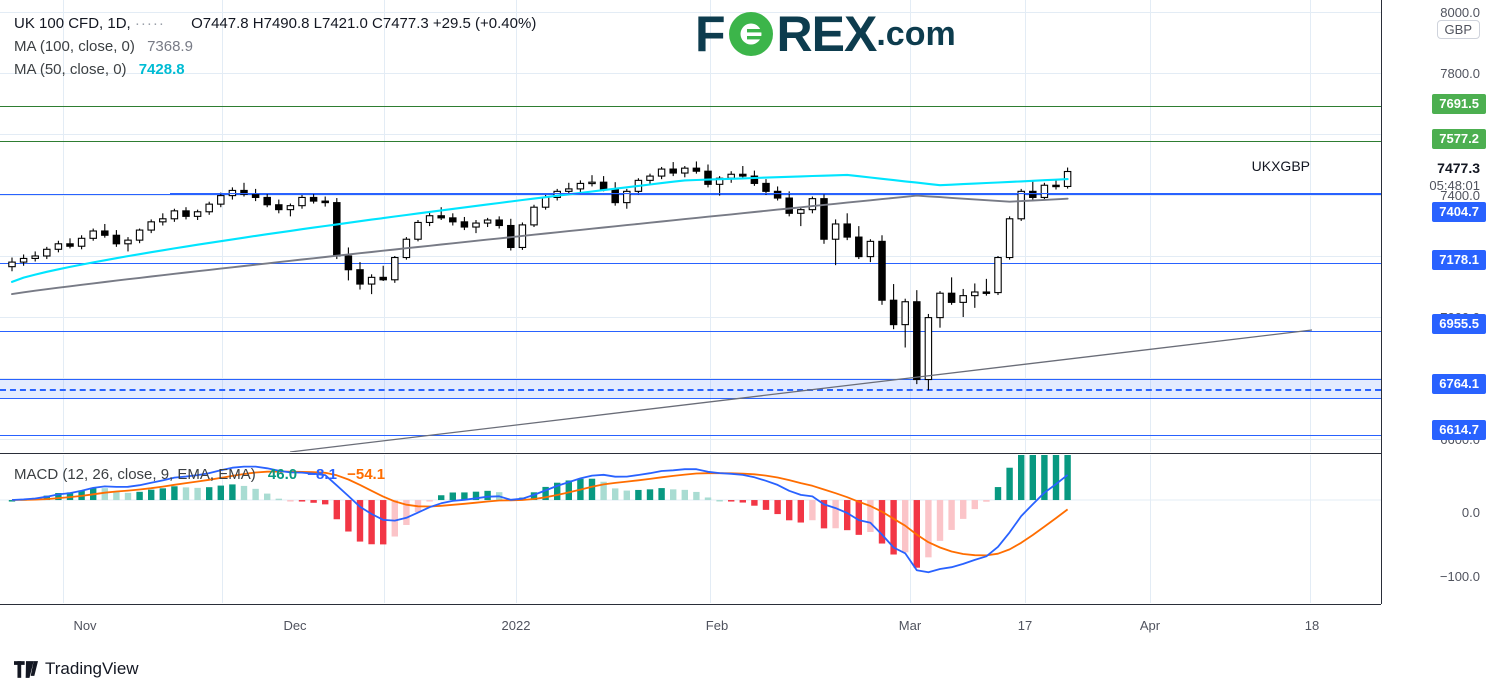  What do you see at coordinates (1459, 104) in the screenshot?
I see `price-axis-tag: 7691.5` at bounding box center [1459, 104].